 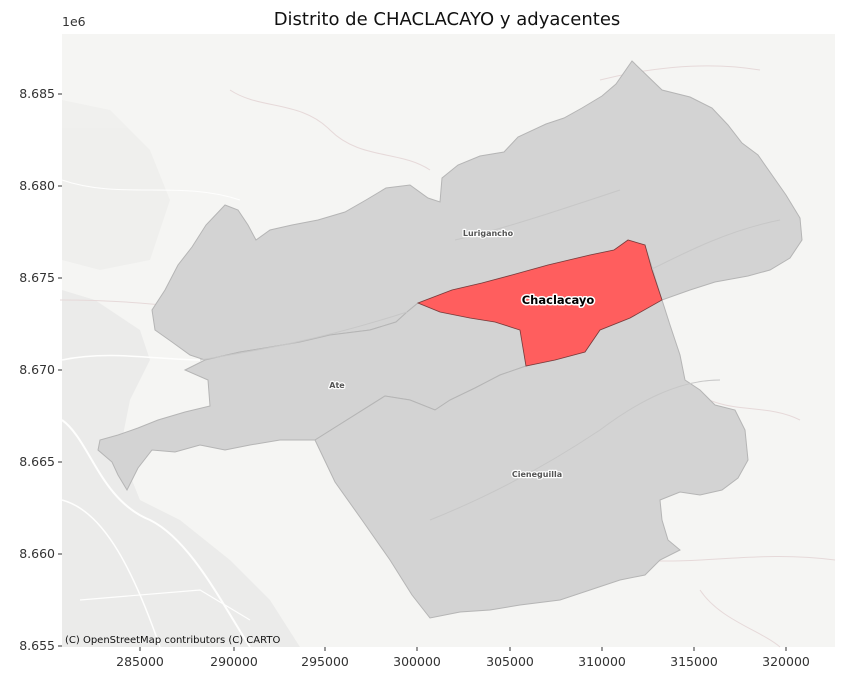 I want to click on x-tick-label: 315000, so click(x=694, y=661).